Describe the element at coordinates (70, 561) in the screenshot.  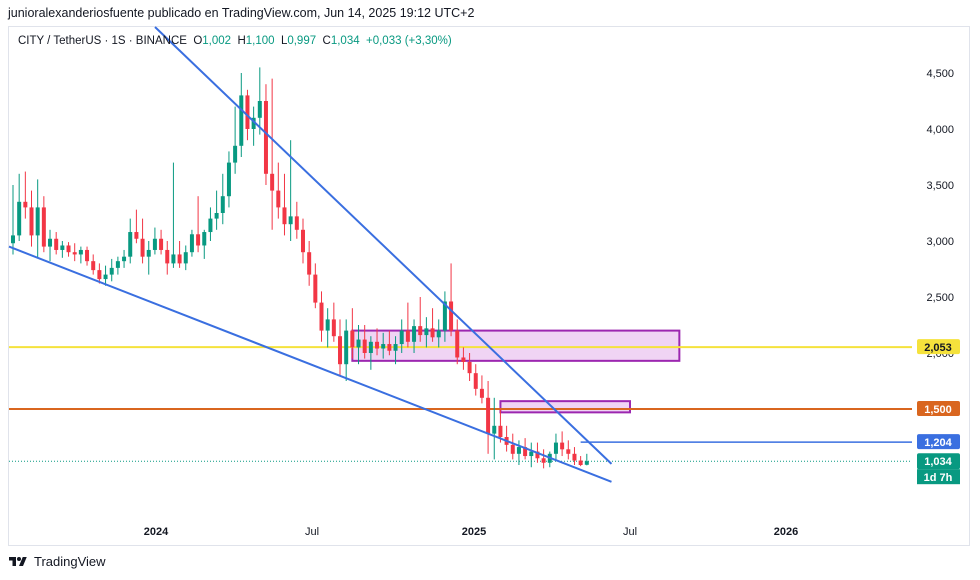
I see `footer-brand: TradingView` at that location.